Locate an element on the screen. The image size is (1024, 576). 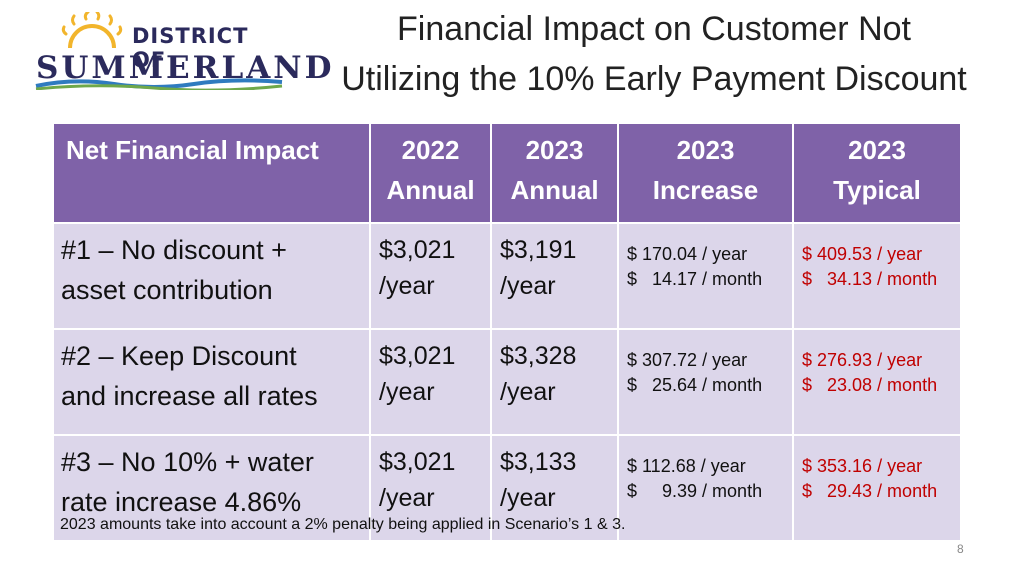
annual-2023-cell: $3,133 /year is located at coordinates (554, 488).